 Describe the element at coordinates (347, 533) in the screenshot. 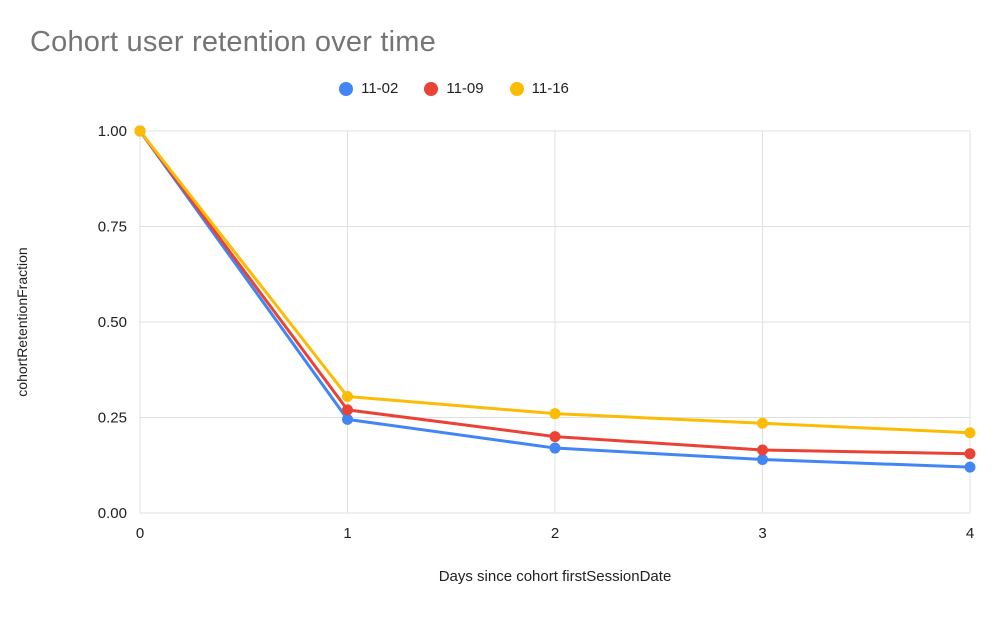

I see `x-tick-label: 1` at that location.